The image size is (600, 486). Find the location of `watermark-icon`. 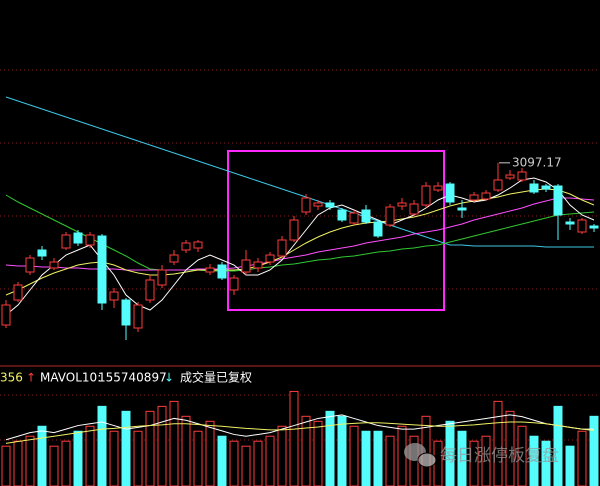

watermark-icon is located at coordinates (427, 460).